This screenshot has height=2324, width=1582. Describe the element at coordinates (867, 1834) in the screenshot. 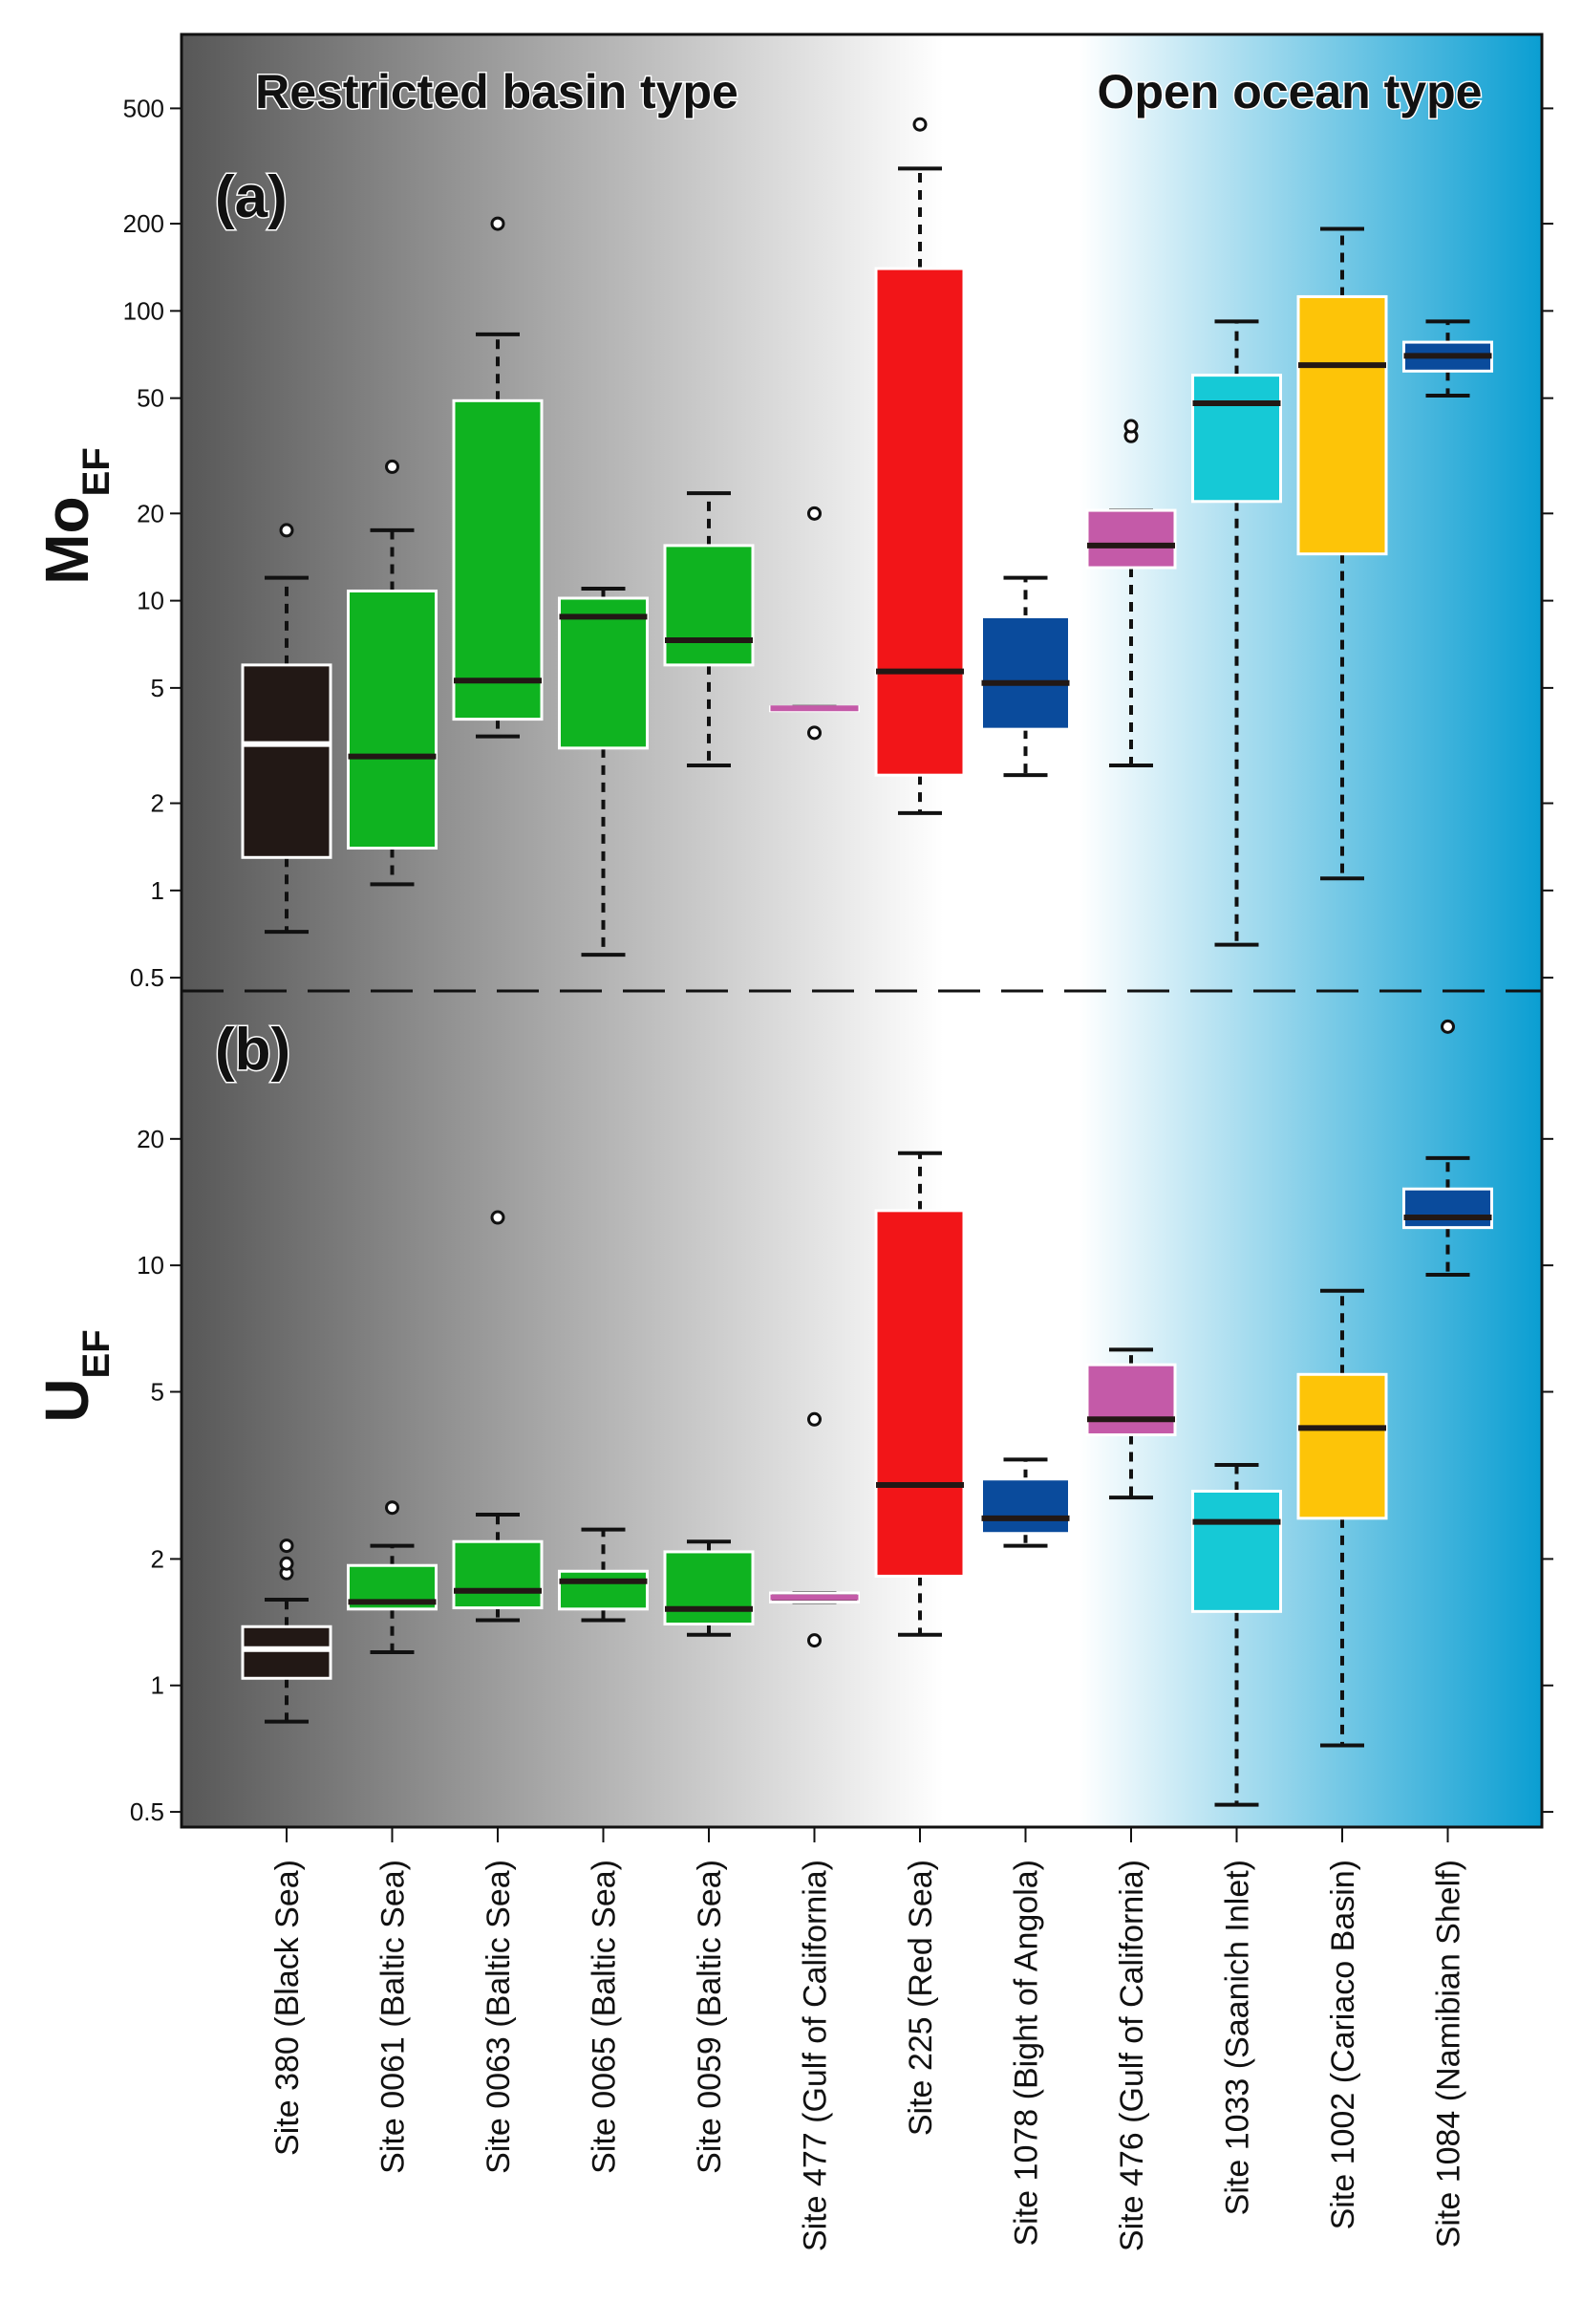

I see `x-axis-ticks` at that location.